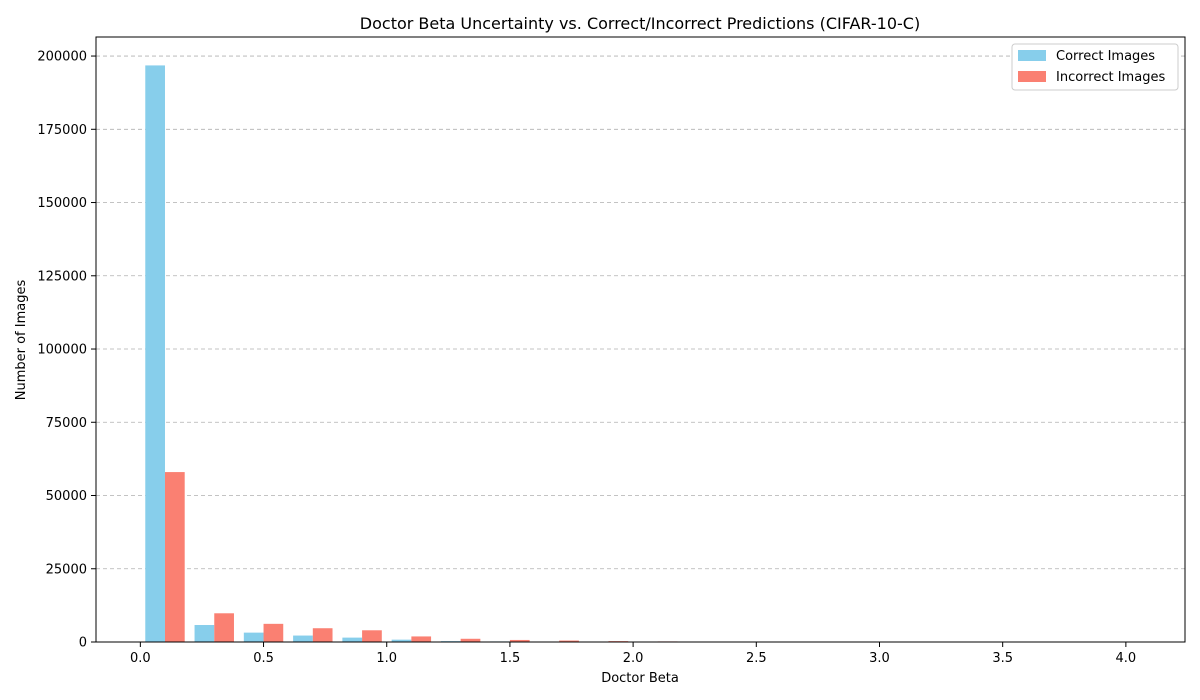  Describe the element at coordinates (1032, 76) in the screenshot. I see `legend-swatch-incorrect` at that location.